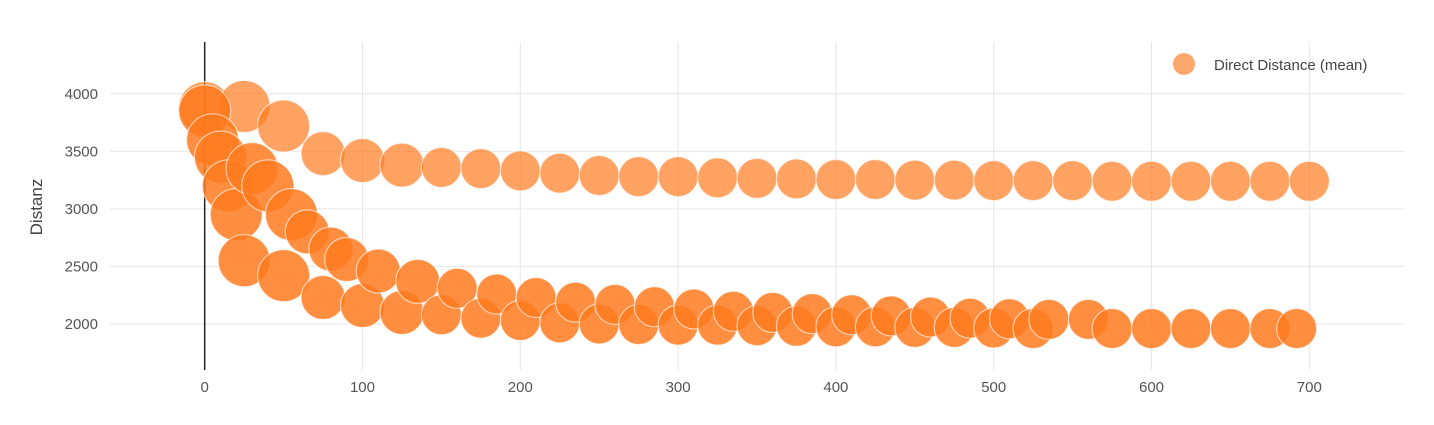 This screenshot has width=1434, height=425. Describe the element at coordinates (81, 324) in the screenshot. I see `y-tick-label: 2000` at that location.